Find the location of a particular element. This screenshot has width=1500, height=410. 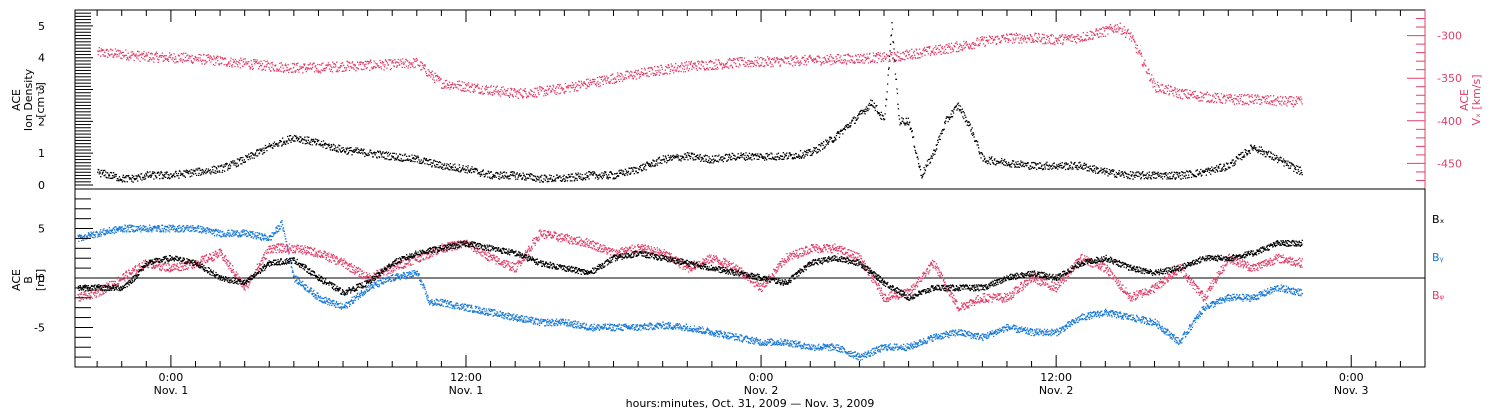

ion-density-axis: 0 1 2 3 4 5 is located at coordinates (65, 100).